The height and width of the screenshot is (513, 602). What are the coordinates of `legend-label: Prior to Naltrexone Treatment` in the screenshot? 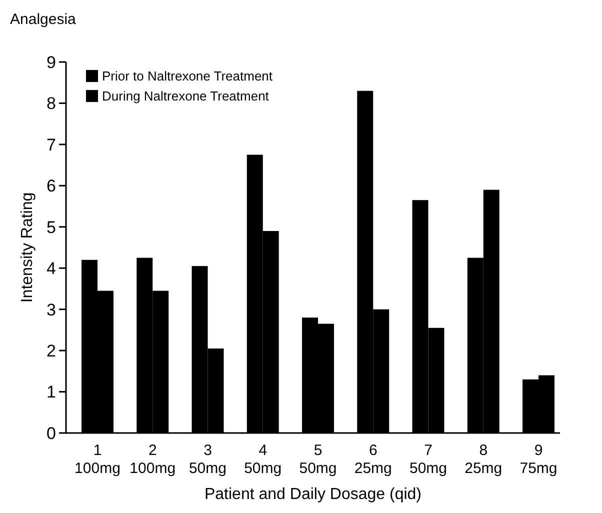 It's located at (187, 76).